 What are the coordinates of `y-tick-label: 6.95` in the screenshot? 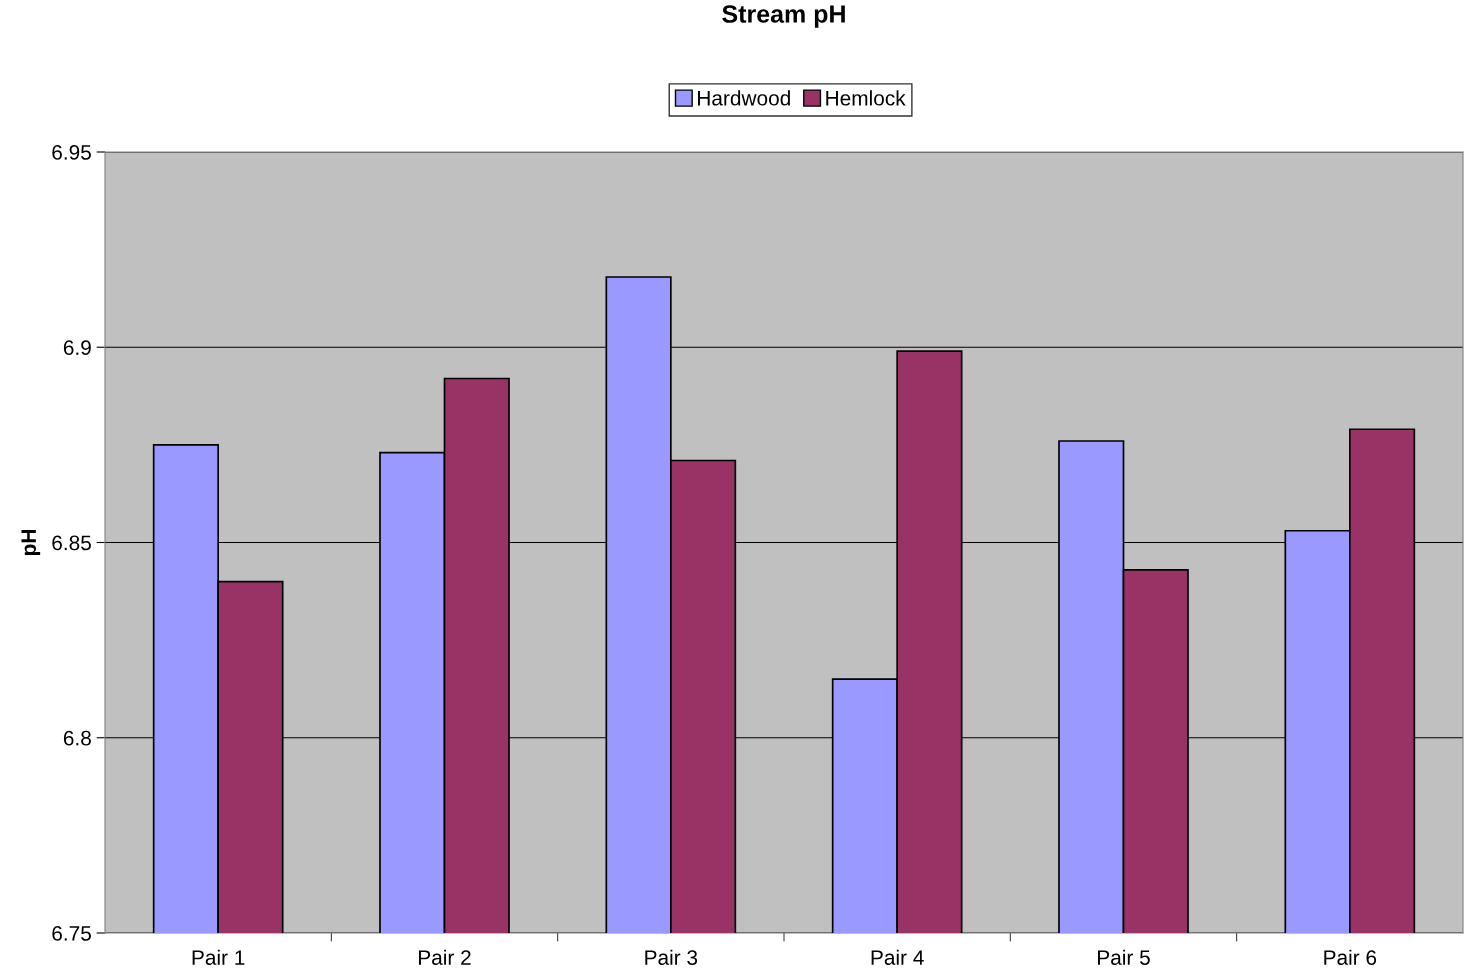 It's located at (71, 152).